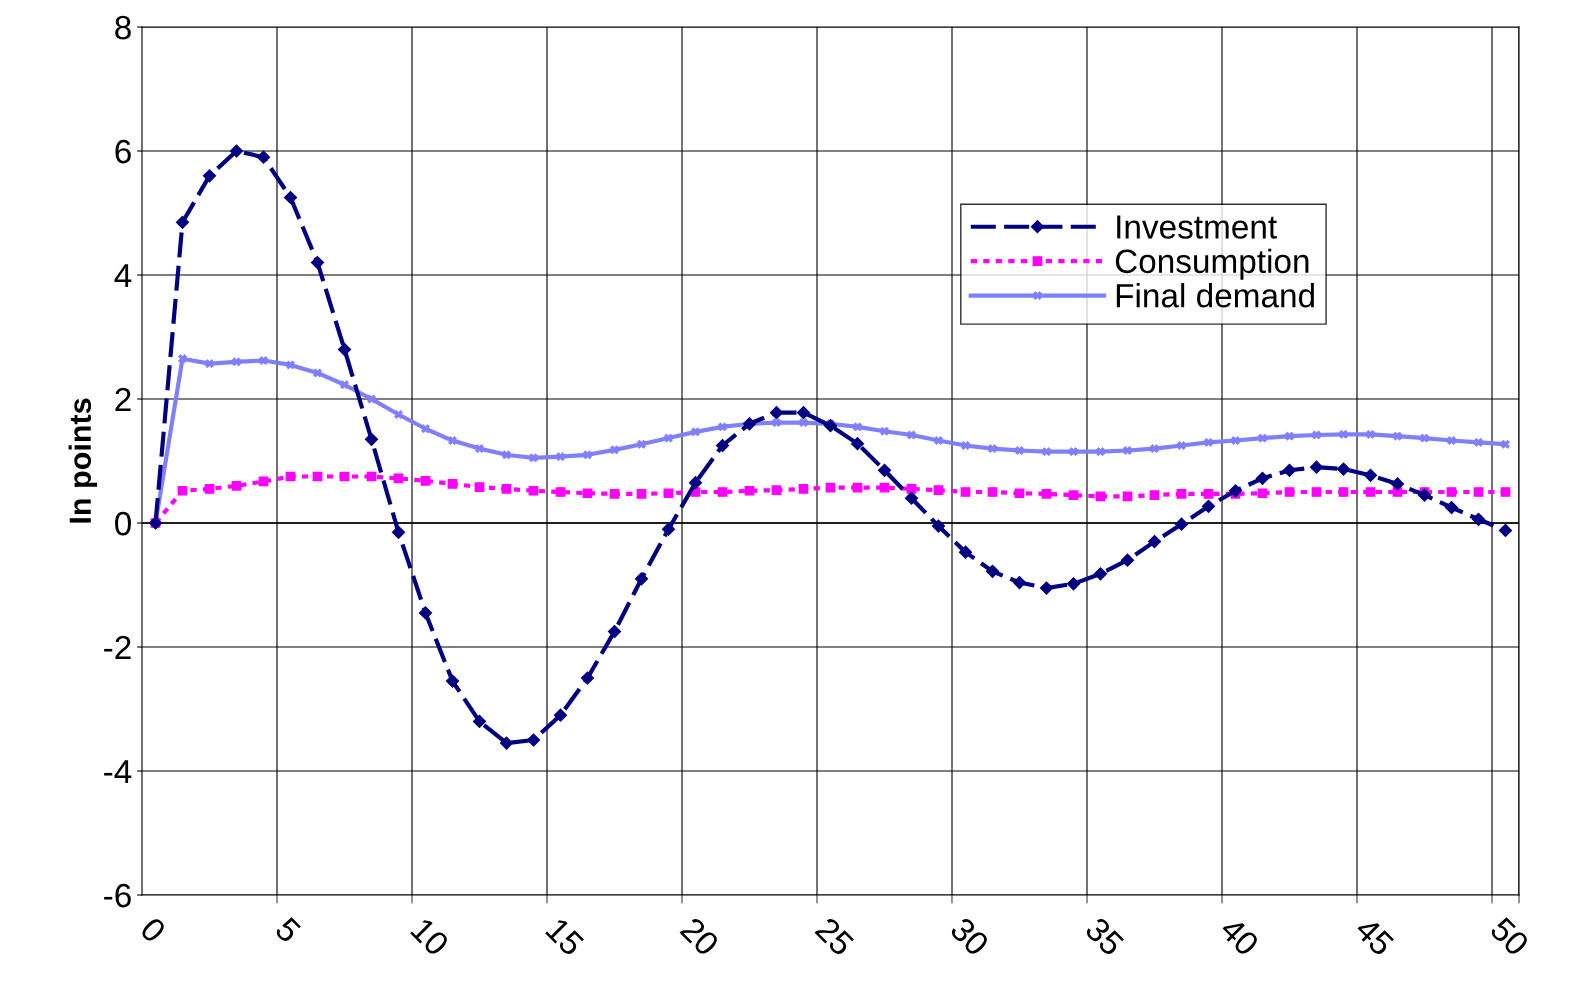  Describe the element at coordinates (117, 647) in the screenshot. I see `y-tick-label: -2` at that location.